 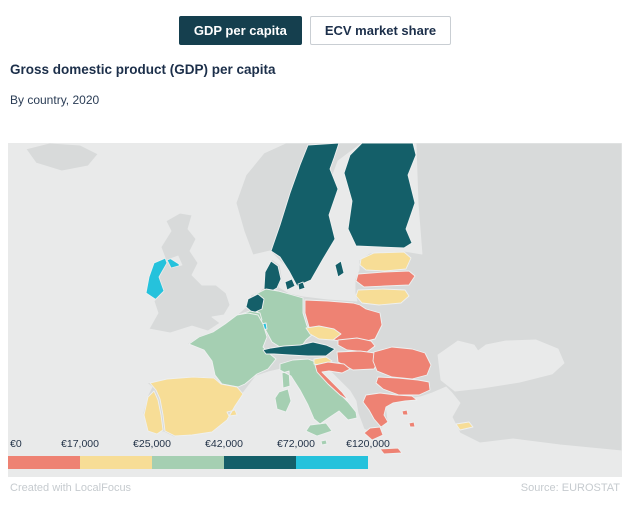 What do you see at coordinates (299, 349) in the screenshot?
I see `country-austria` at bounding box center [299, 349].